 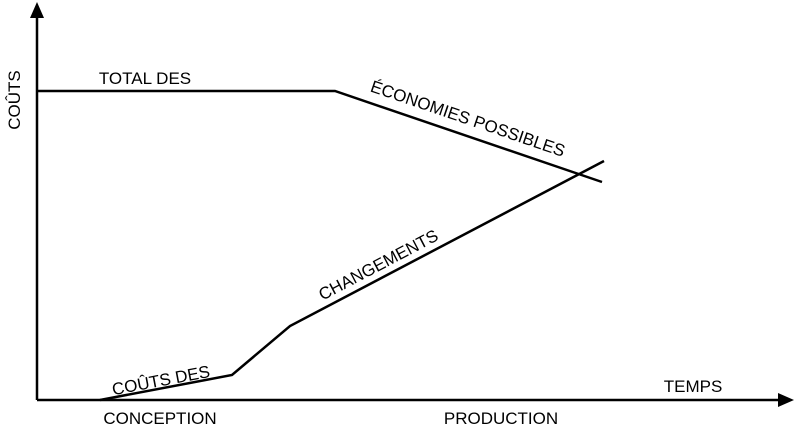 I want to click on x-axis-label: TEMPS, so click(x=693, y=386).